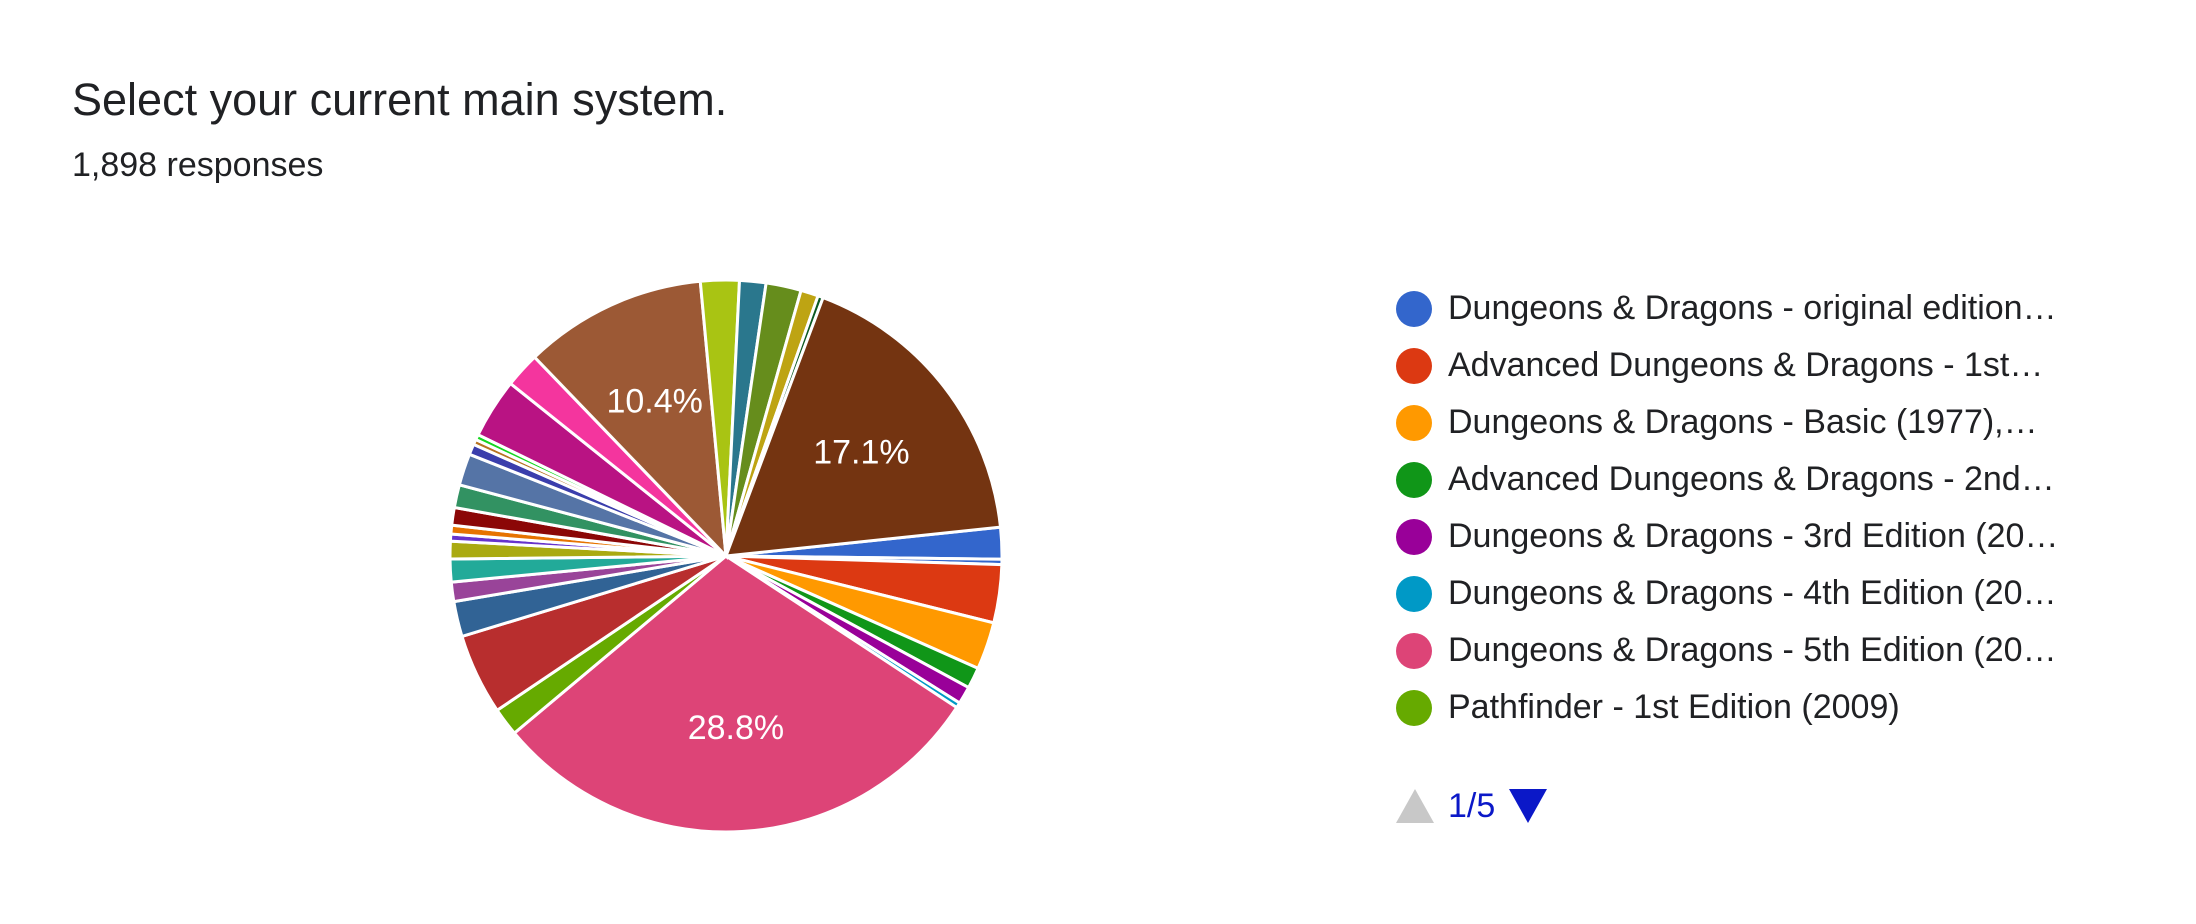 The width and height of the screenshot is (2196, 924). I want to click on slice-data-label: 28.8%, so click(736, 728).